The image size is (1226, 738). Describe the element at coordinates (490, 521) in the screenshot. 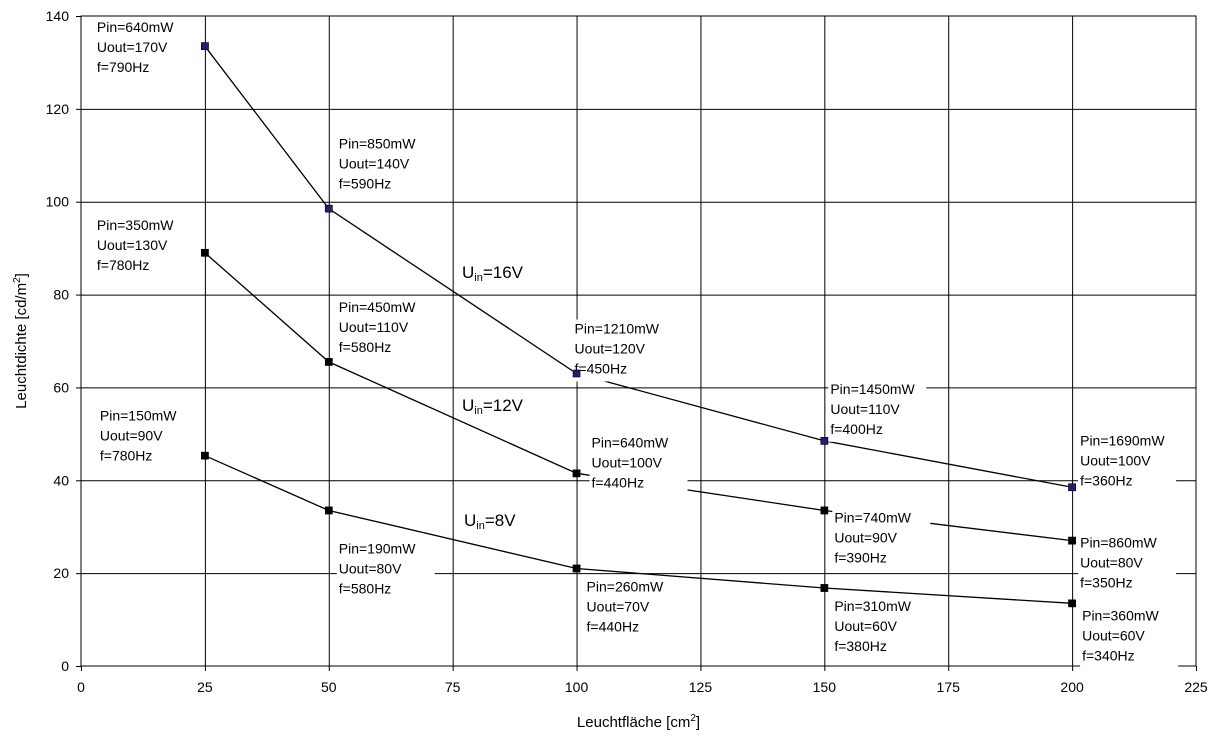

I see `series-label-text: Uin=8V` at that location.